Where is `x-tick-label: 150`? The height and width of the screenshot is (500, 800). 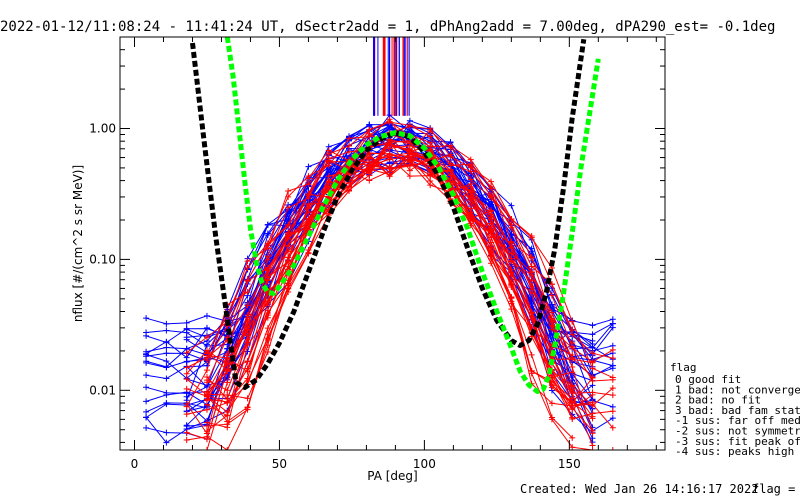 x-tick-label: 150 is located at coordinates (569, 464).